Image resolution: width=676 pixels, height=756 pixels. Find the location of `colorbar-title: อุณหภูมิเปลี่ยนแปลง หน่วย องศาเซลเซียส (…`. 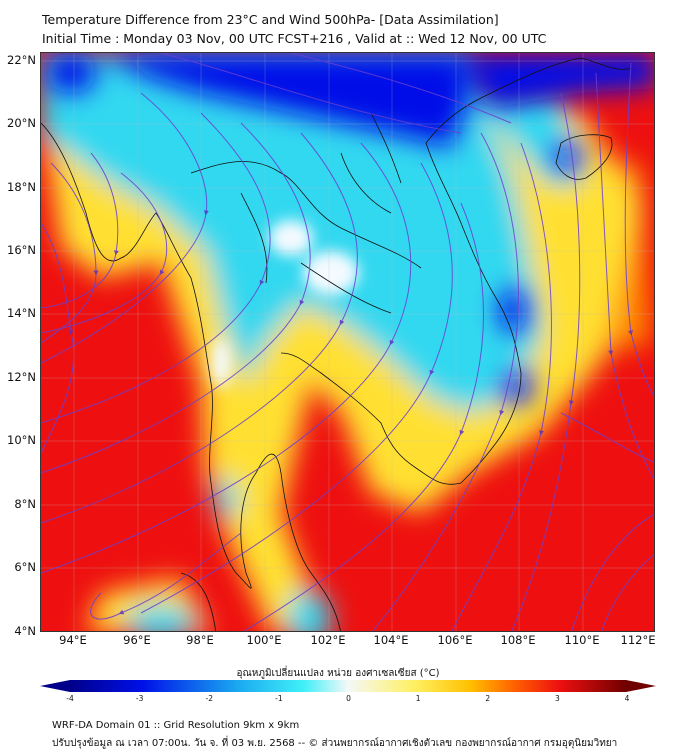

colorbar-title: อุณหภูมิเปลี่ยนแปลง หน่วย องศาเซลเซียส (… is located at coordinates (338, 673).